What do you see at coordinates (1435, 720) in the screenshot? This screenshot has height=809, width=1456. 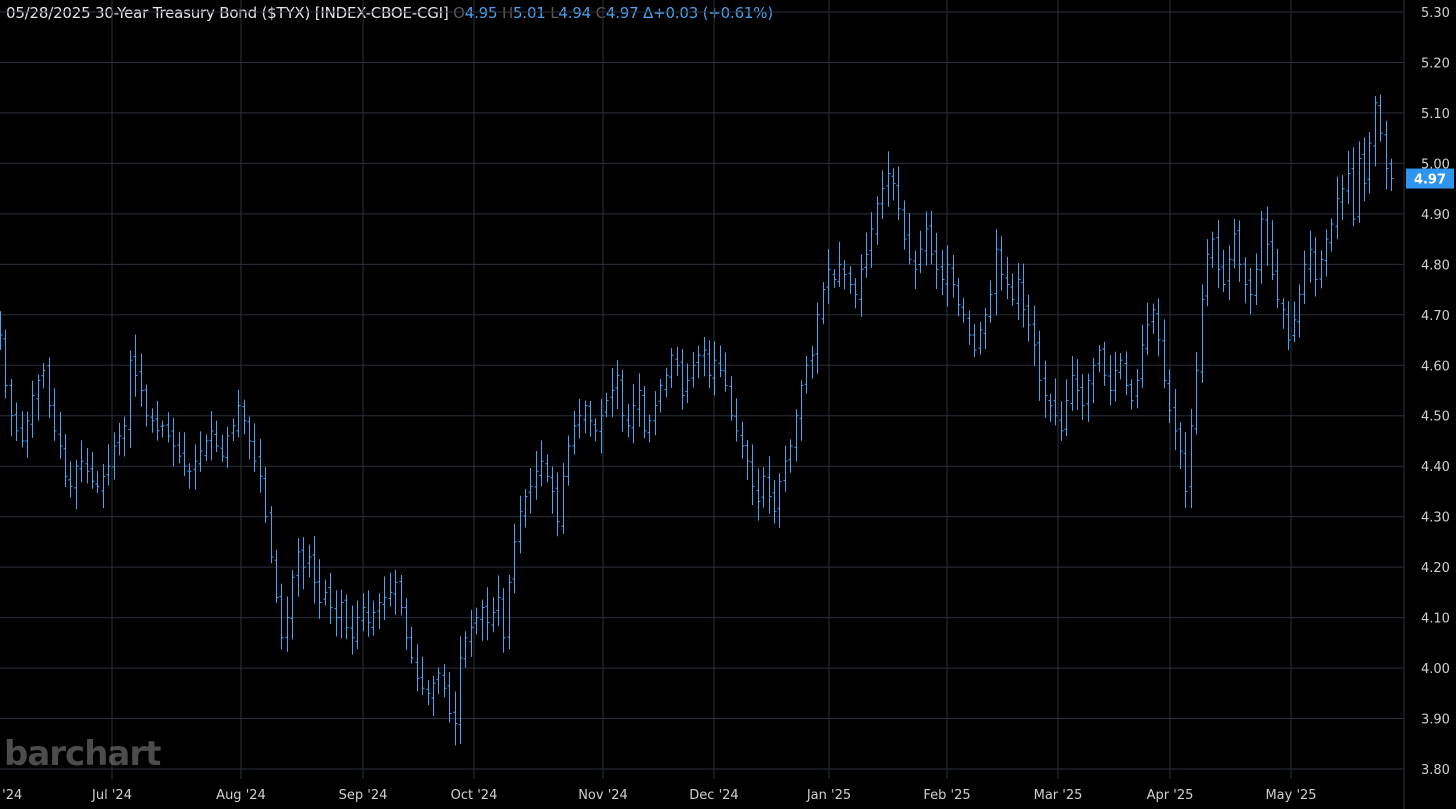 I see `y-tick-label: 3.90` at bounding box center [1435, 720].